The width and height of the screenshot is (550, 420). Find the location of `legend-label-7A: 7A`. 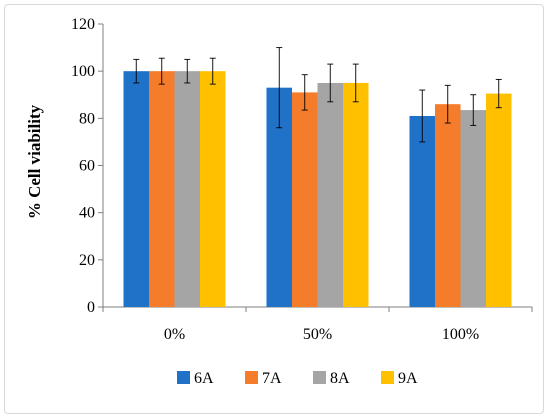

legend-label-7A: 7A is located at coordinates (272, 378).